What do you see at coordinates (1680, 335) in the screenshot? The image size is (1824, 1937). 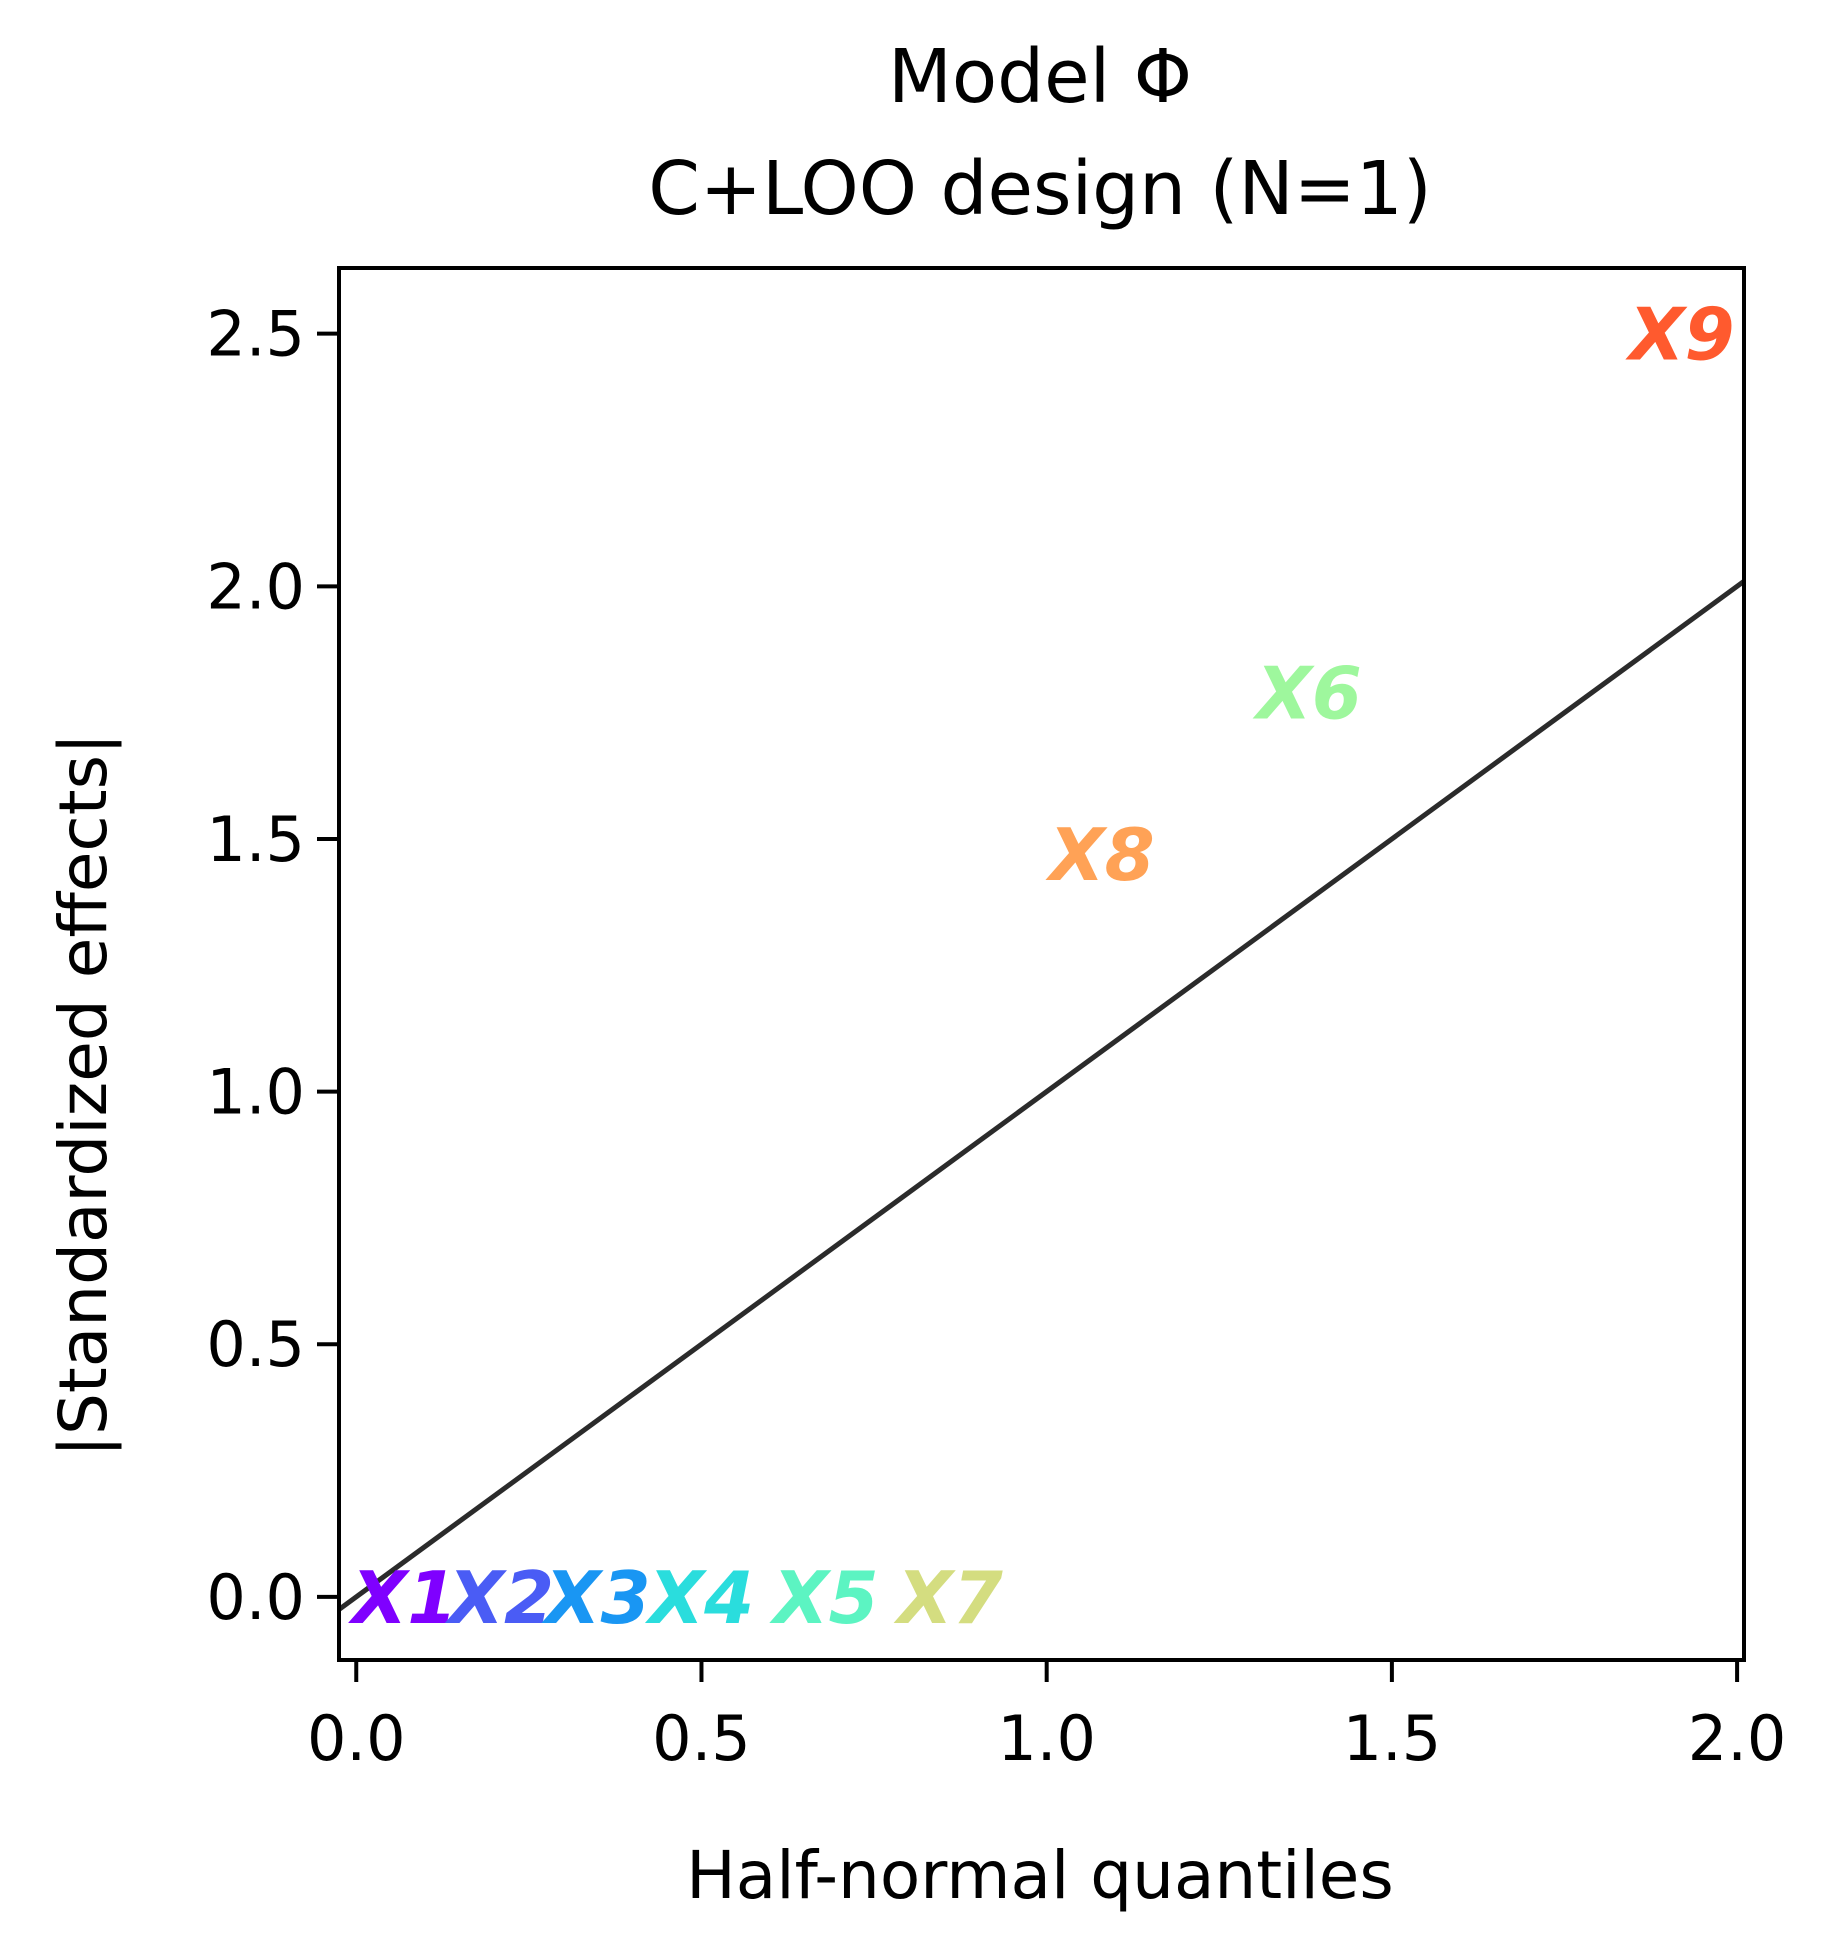 I see `point-label-x9: X9` at bounding box center [1680, 335].